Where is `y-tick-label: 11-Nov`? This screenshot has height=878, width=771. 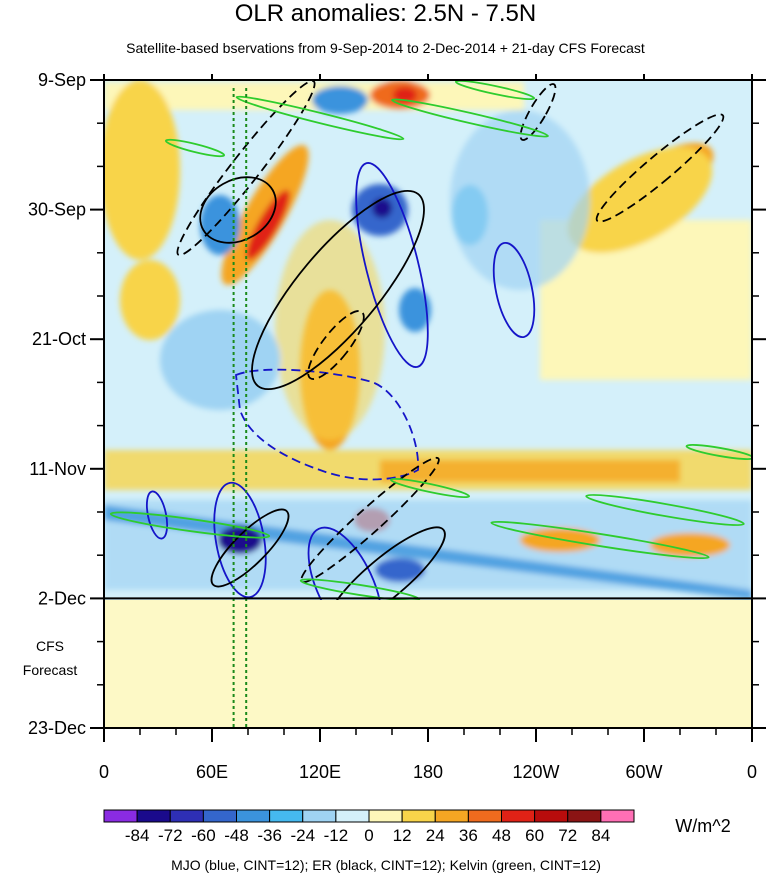
y-tick-label: 11-Nov is located at coordinates (57, 469).